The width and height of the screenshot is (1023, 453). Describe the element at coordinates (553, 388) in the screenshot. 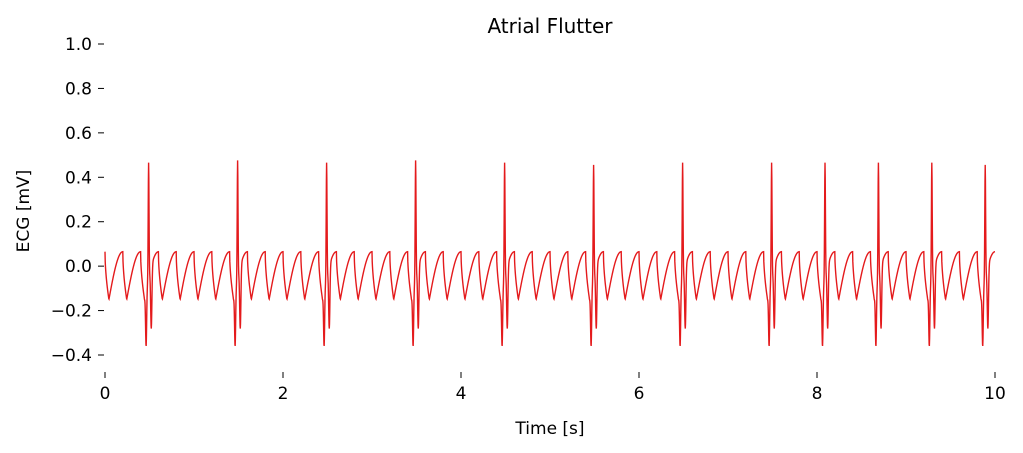

I see `x-axis: 0 2 4 6 8 10` at that location.